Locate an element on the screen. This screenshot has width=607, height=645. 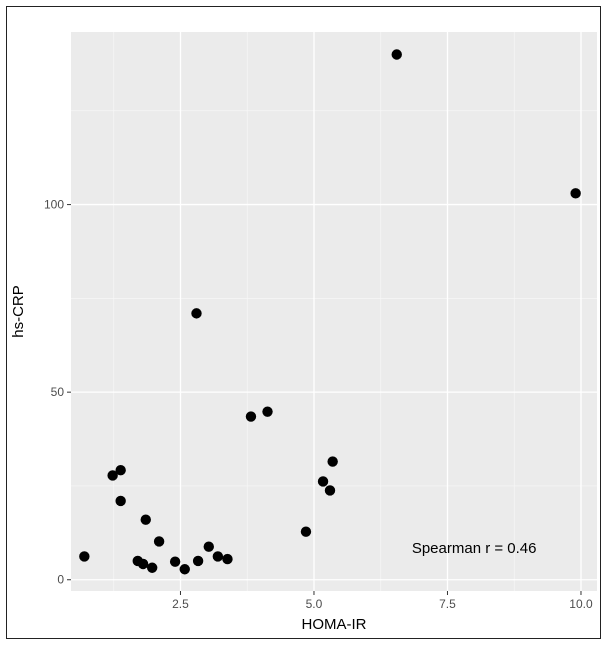
x-tick-label: 5.0 is located at coordinates (314, 604).